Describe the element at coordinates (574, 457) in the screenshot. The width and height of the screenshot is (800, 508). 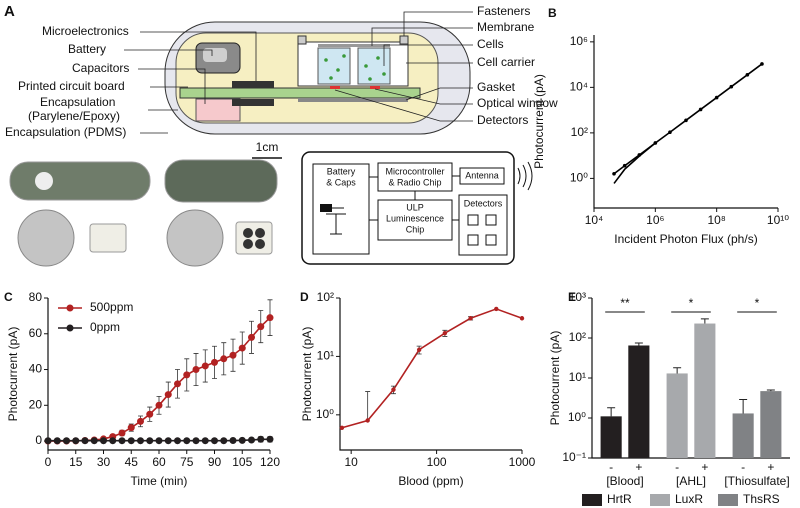
I see `y-tick-label: 10⁻¹` at that location.